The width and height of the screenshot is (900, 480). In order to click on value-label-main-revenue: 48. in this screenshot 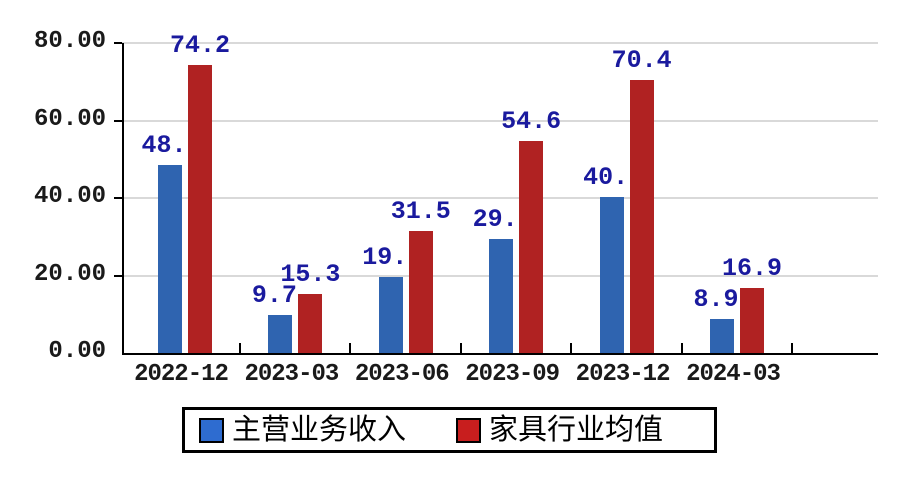, I will do `click(164, 146)`.